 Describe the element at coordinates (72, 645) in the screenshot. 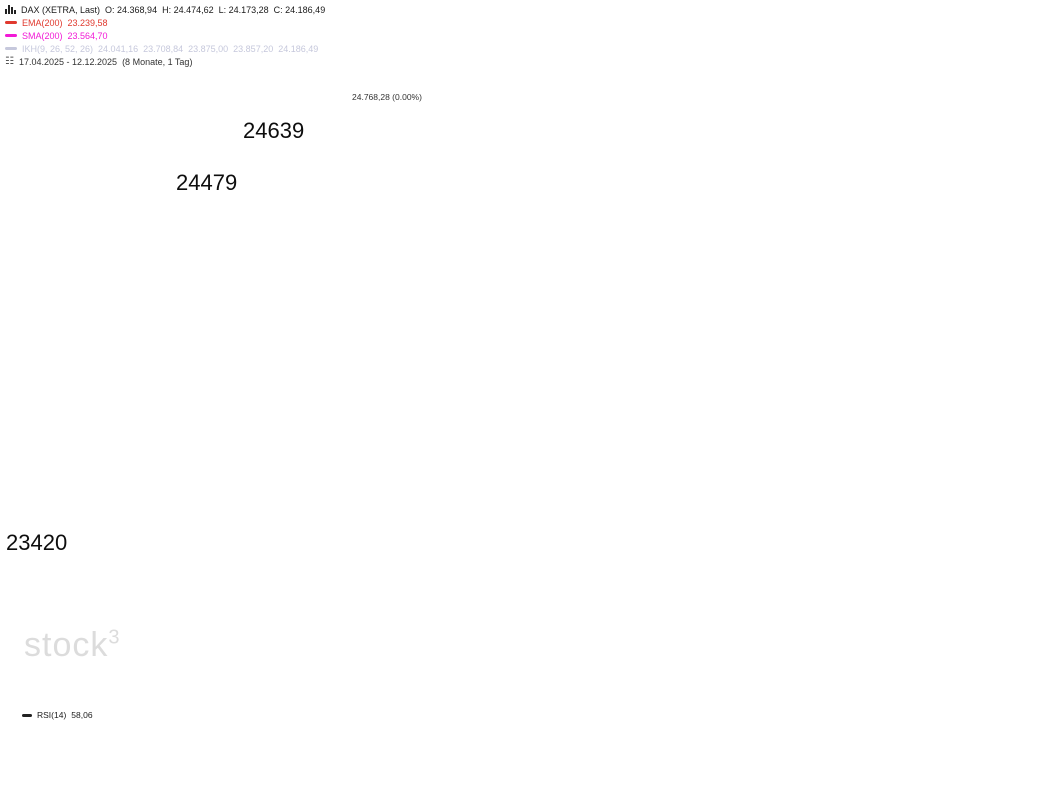

I see `stock3-watermark: stock3` at that location.